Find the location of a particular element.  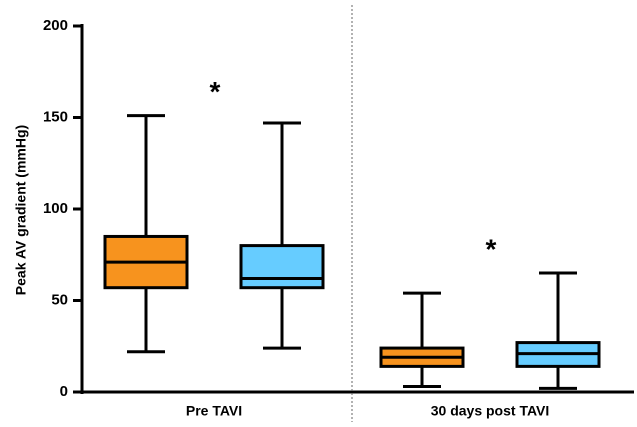

y-axis-label: Peak AV gradient (mmHg) is located at coordinates (21, 210).